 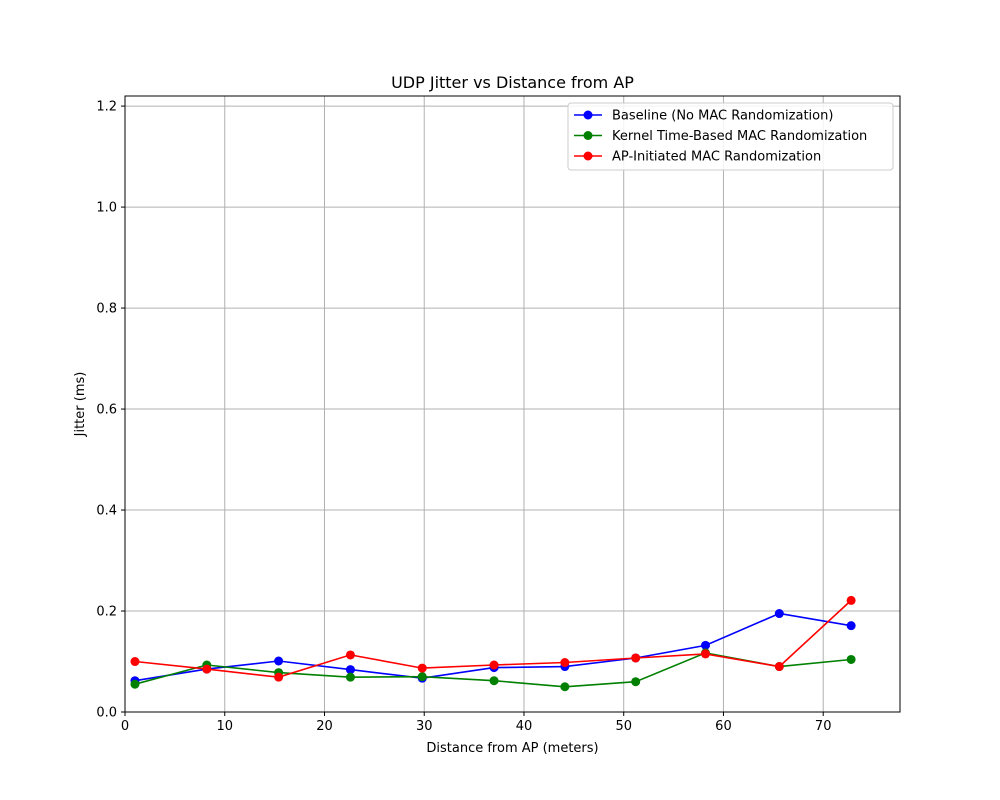 I want to click on y-tick-label: 0.8, so click(x=106, y=309).